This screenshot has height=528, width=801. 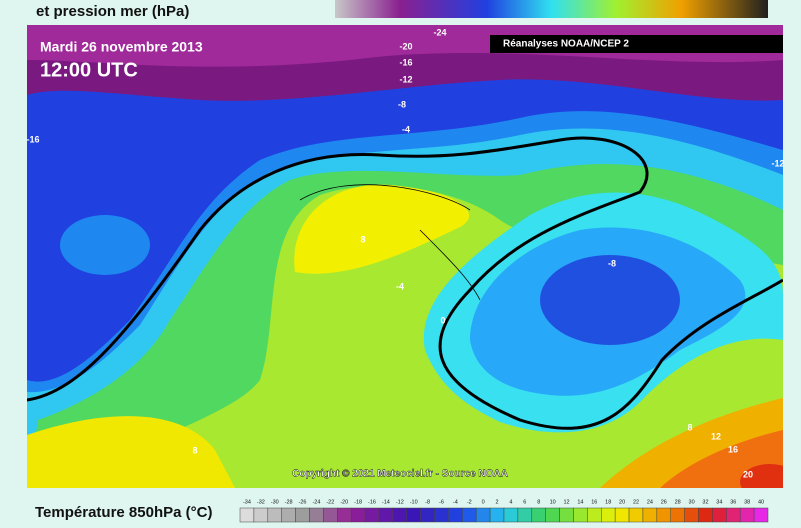 I want to click on legend-tick-label: -30, so click(x=275, y=502).